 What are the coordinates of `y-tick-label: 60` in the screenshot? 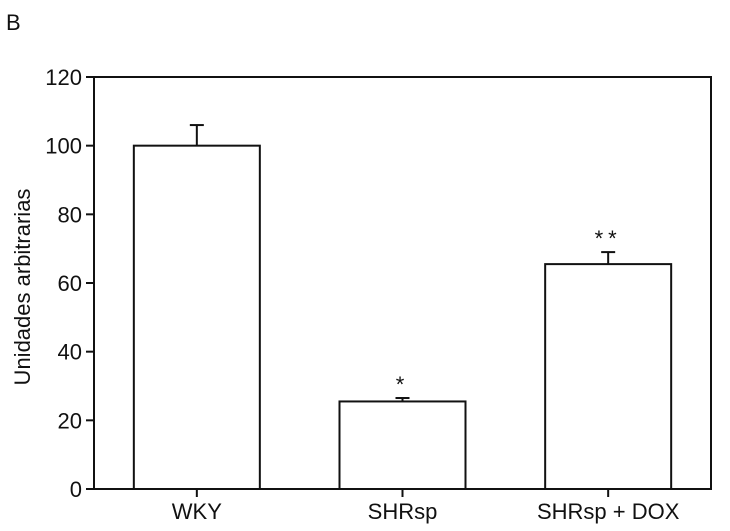 It's located at (70, 283).